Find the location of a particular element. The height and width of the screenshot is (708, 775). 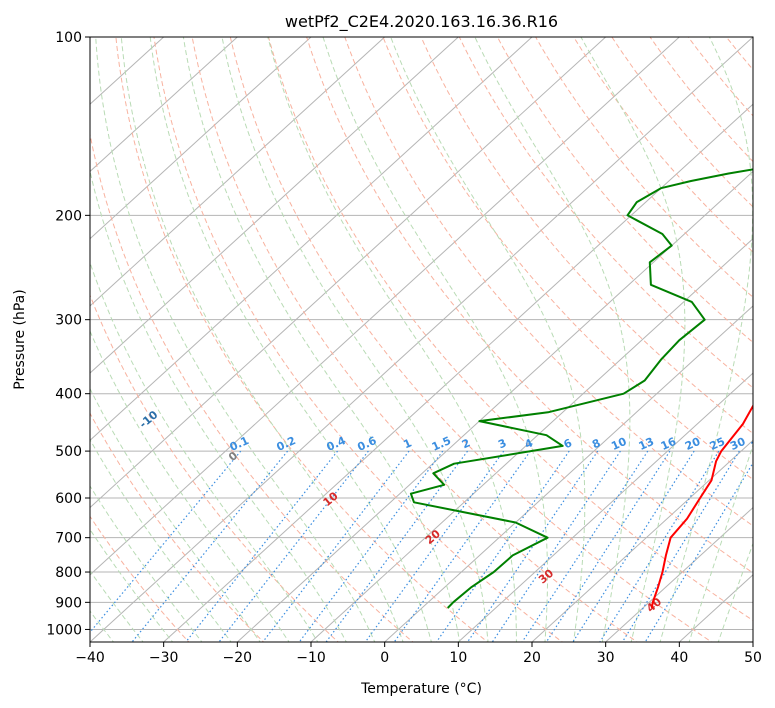

x-tick-label: −20 is located at coordinates (238, 658).